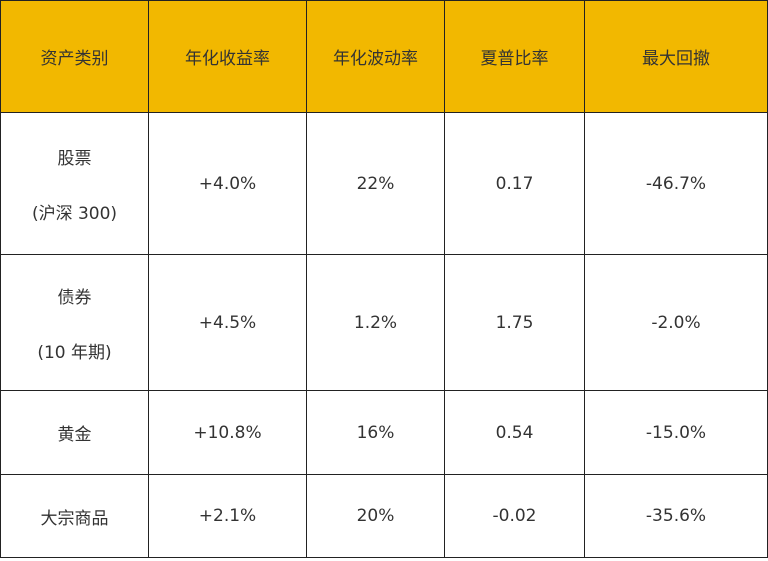  I want to click on header-cell: 夏普比率, so click(514, 56).